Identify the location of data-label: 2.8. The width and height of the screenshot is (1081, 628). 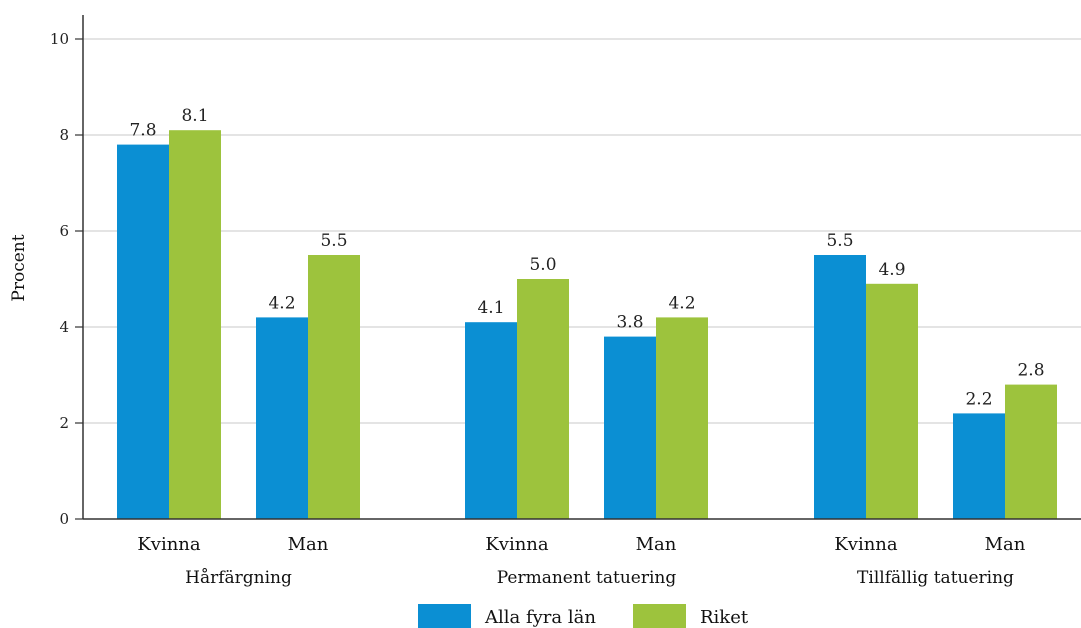
(1030, 371).